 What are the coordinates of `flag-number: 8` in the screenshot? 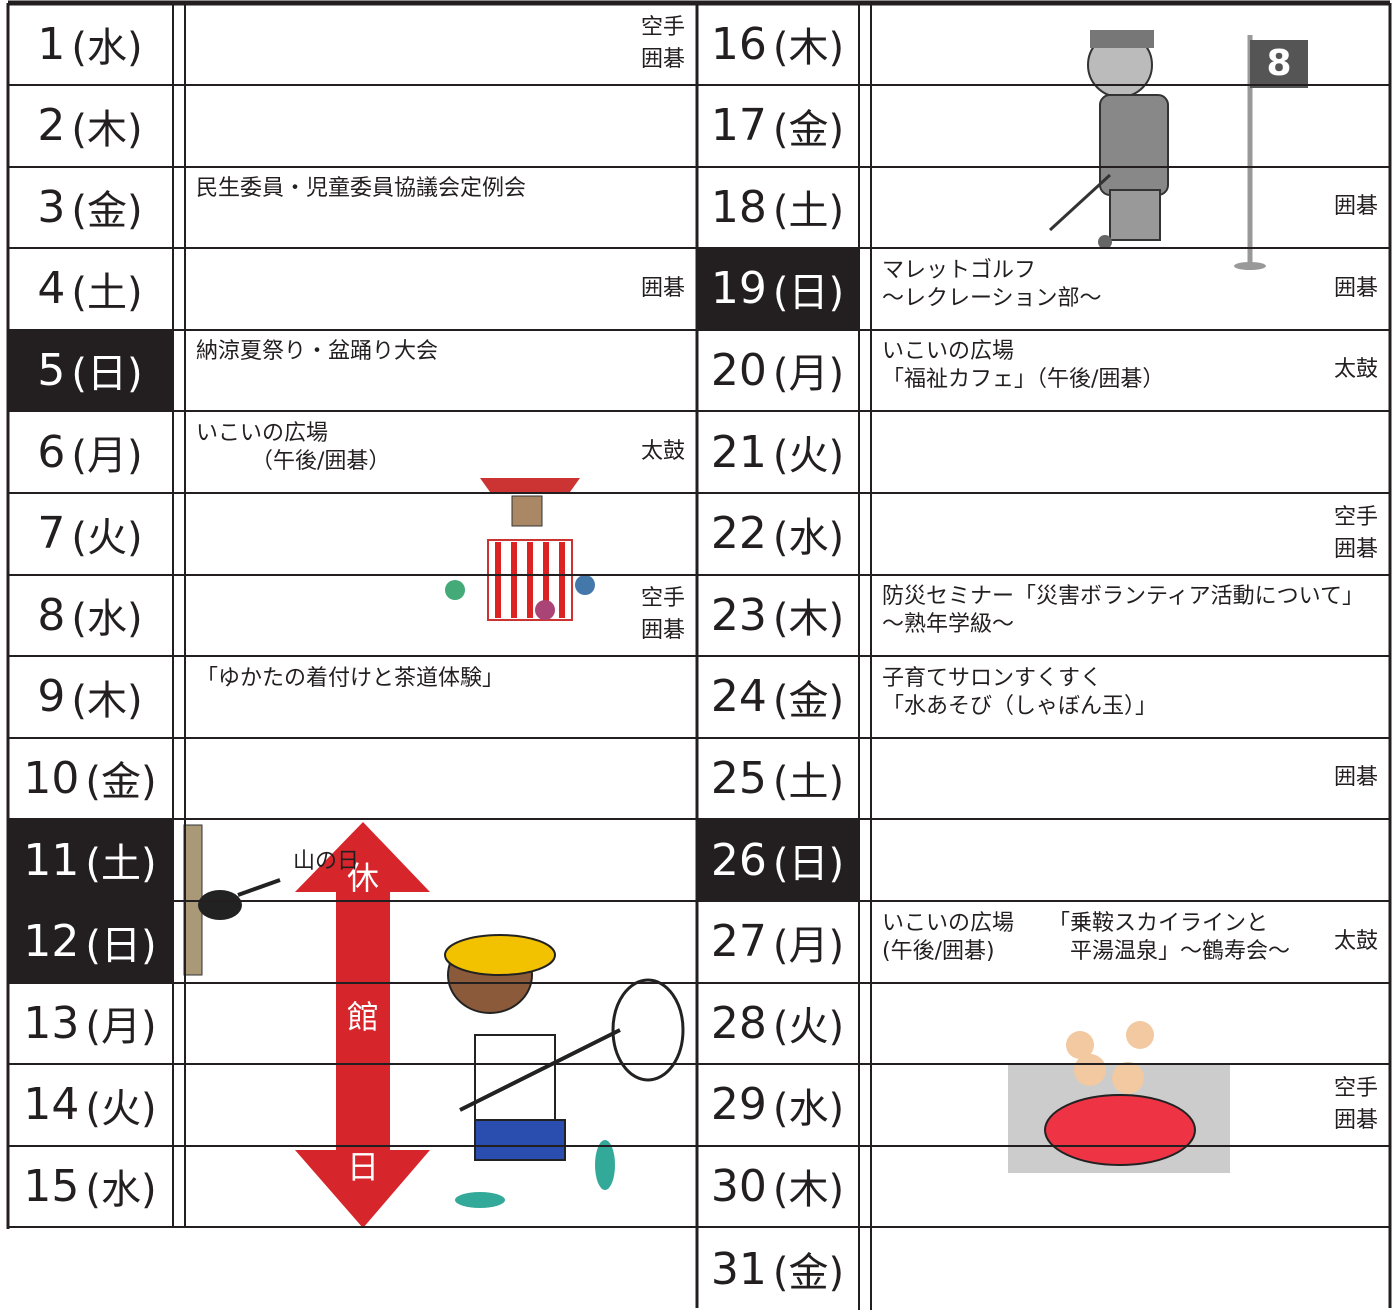 It's located at (1278, 63).